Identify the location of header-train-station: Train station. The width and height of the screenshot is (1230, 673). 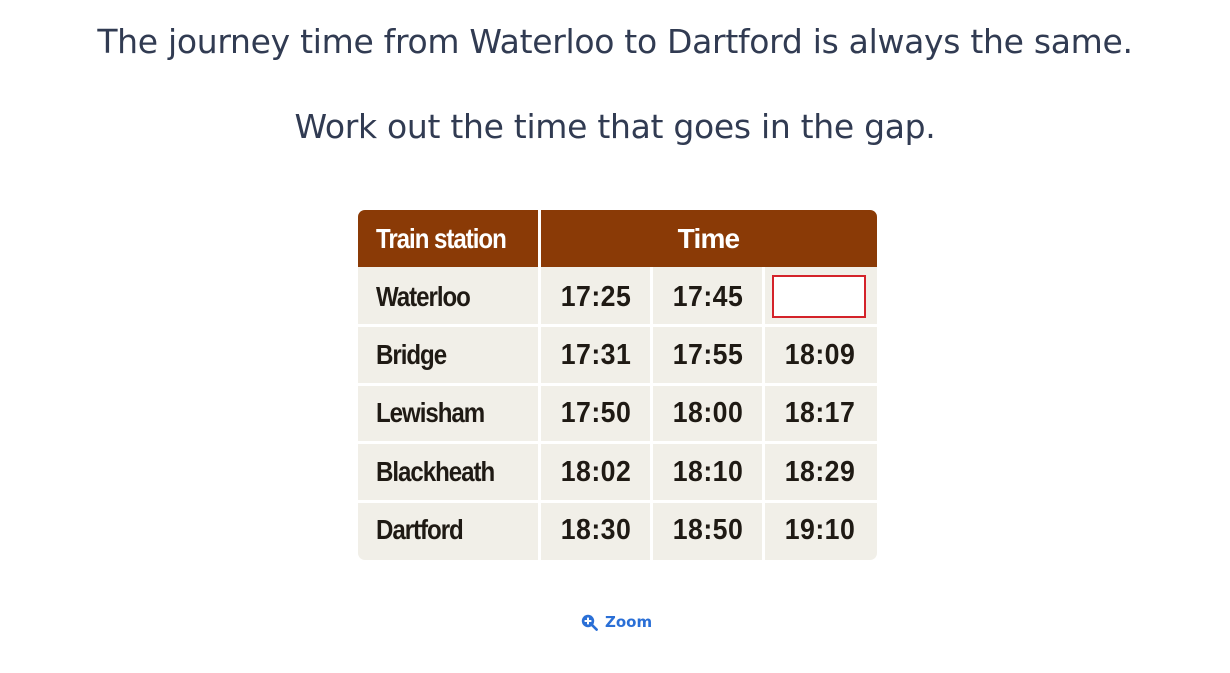
(441, 238).